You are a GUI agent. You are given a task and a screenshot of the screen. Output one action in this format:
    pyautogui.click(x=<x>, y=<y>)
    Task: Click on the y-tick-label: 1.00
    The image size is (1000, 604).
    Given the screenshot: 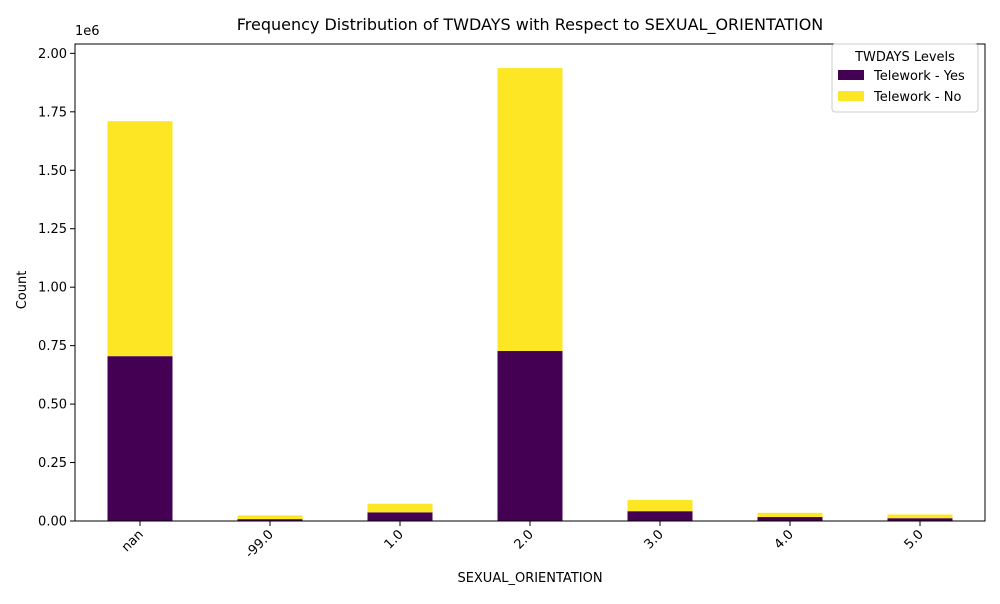 What is the action you would take?
    pyautogui.click(x=52, y=288)
    